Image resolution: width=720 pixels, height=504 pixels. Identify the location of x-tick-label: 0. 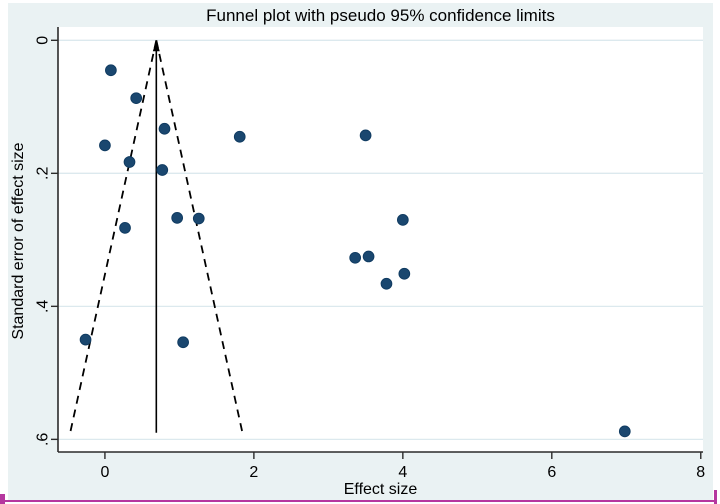
(104, 472).